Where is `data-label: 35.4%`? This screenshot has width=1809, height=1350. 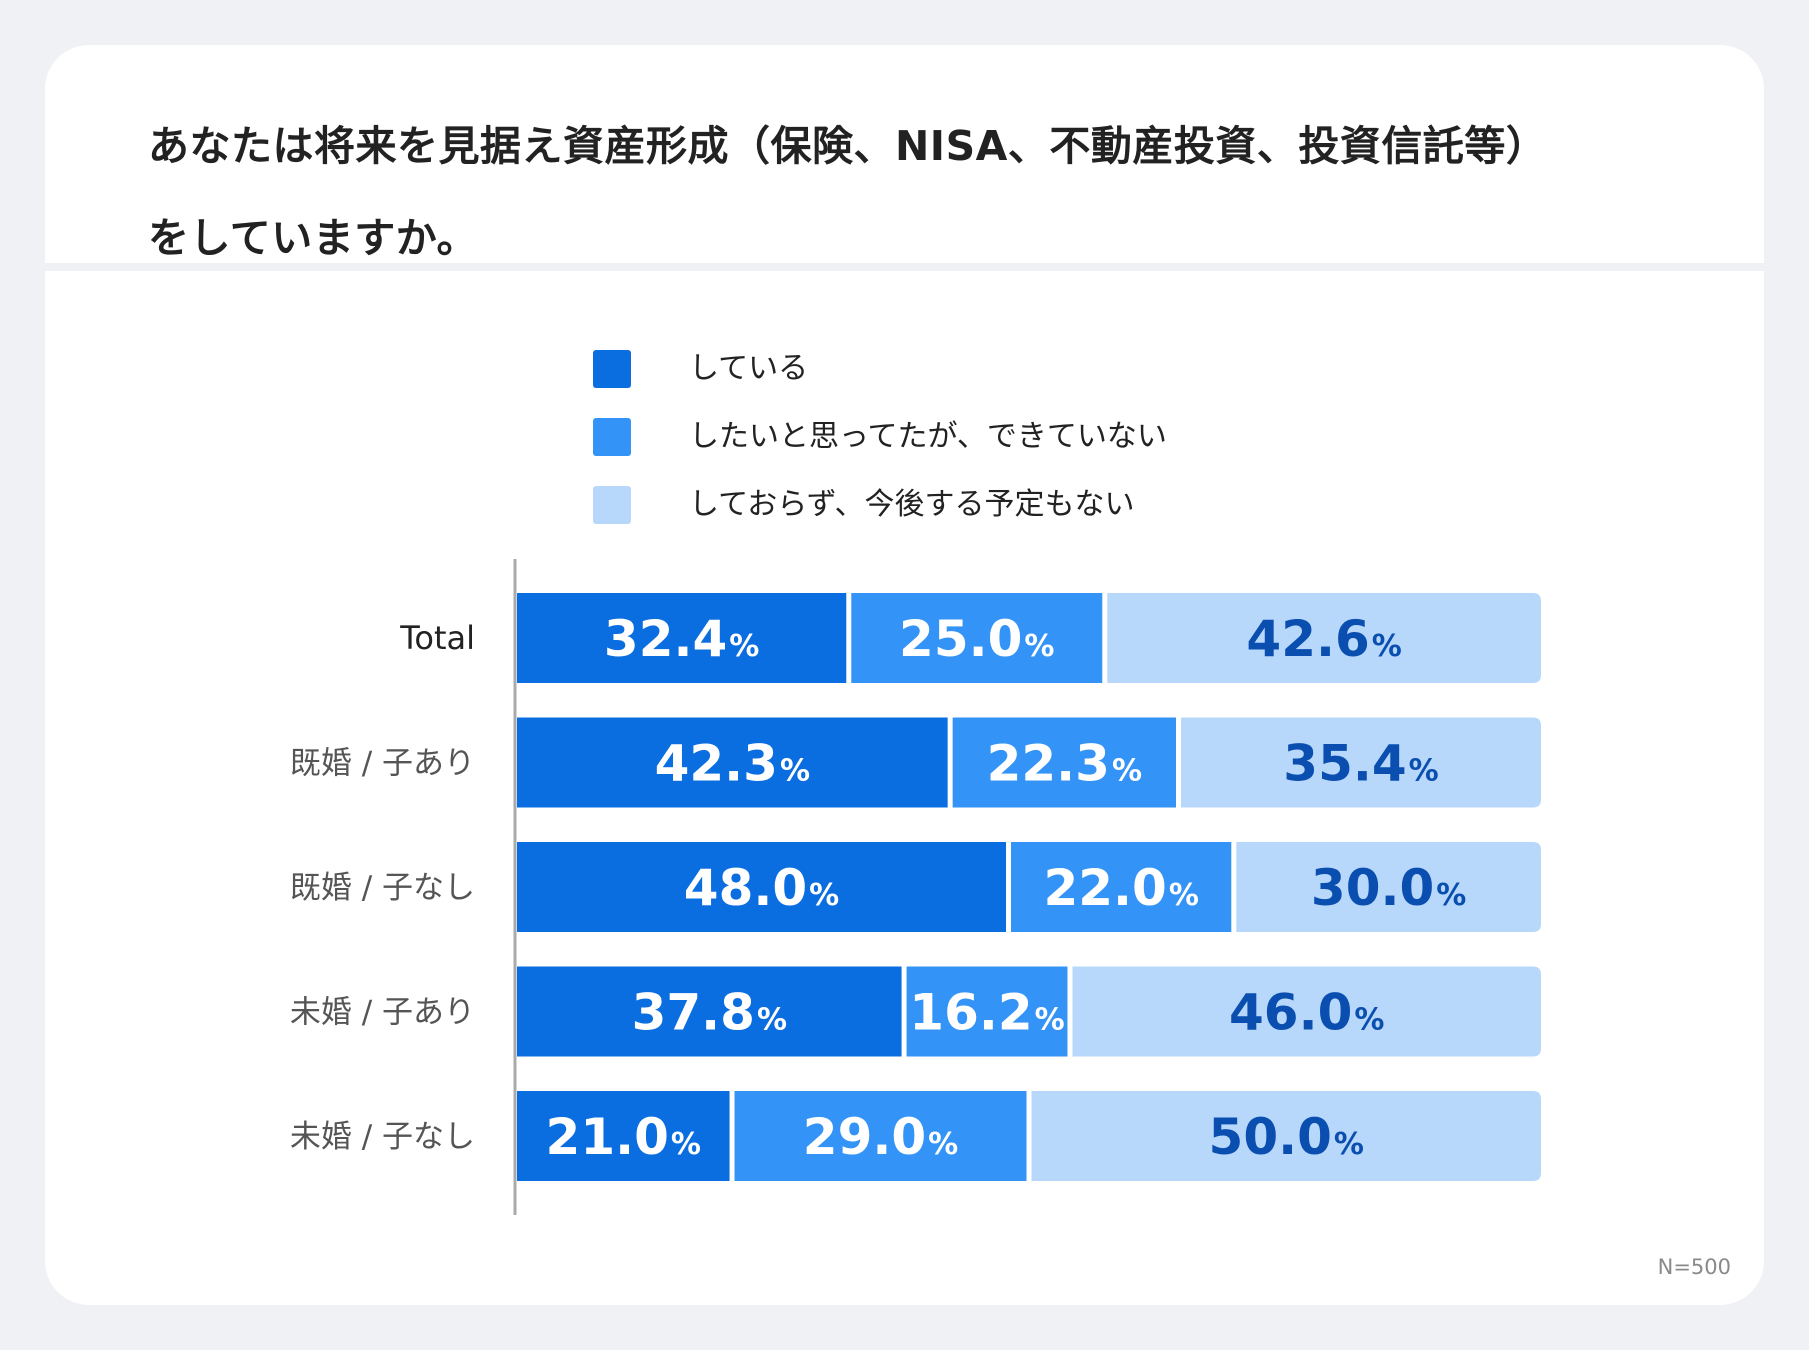 data-label: 35.4% is located at coordinates (1360, 764).